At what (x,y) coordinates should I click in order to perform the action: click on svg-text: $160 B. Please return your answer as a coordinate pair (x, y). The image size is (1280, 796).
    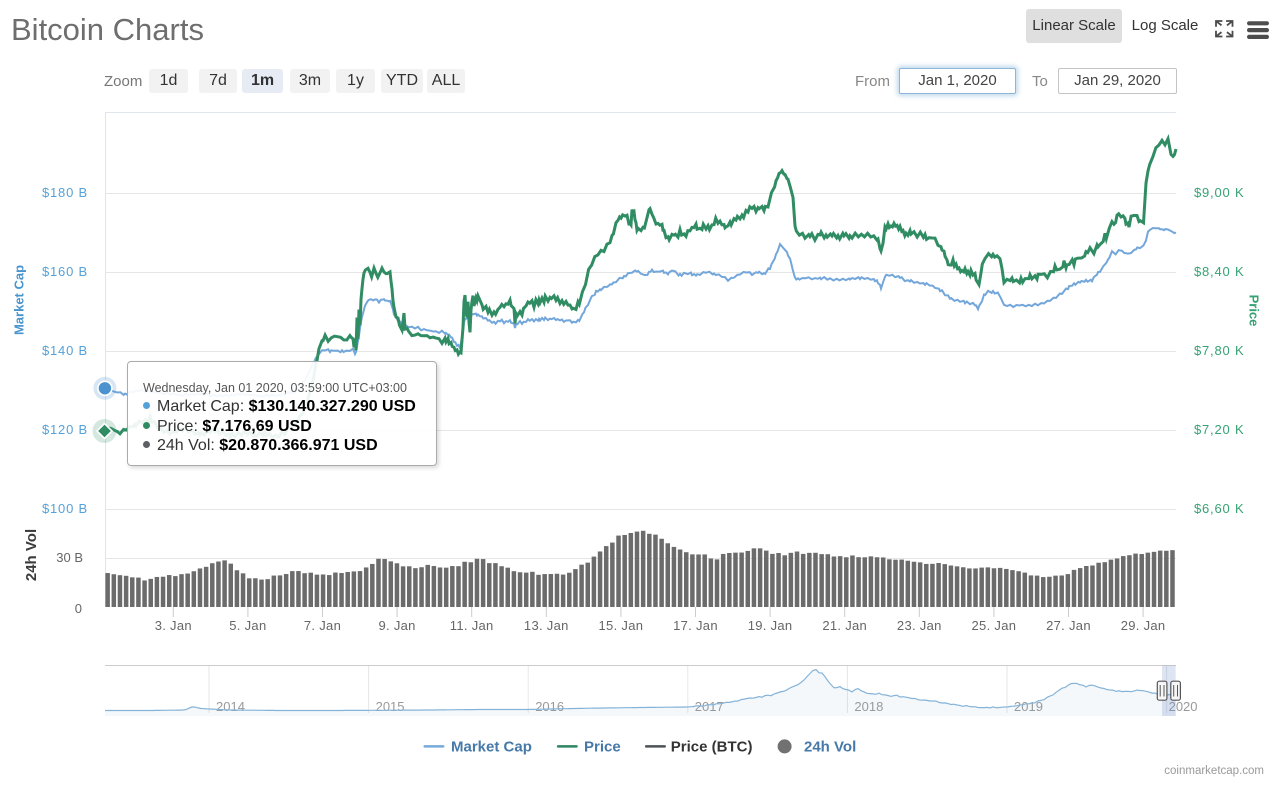
    Looking at the image, I should click on (65, 271).